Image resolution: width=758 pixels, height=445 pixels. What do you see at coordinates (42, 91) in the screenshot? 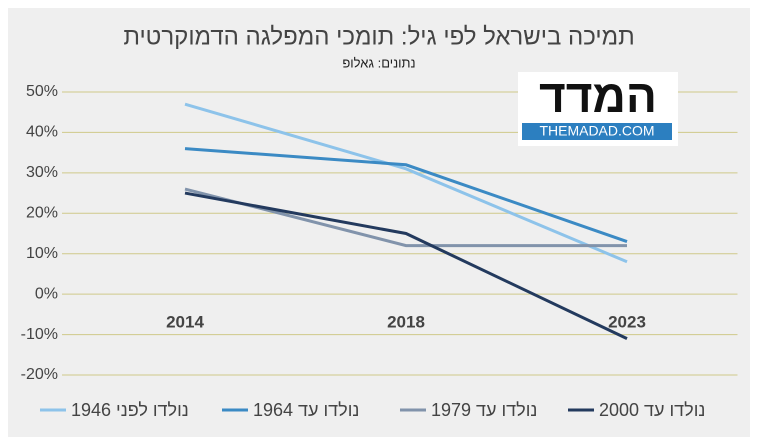
I see `y-tick-label: 50%` at bounding box center [42, 91].